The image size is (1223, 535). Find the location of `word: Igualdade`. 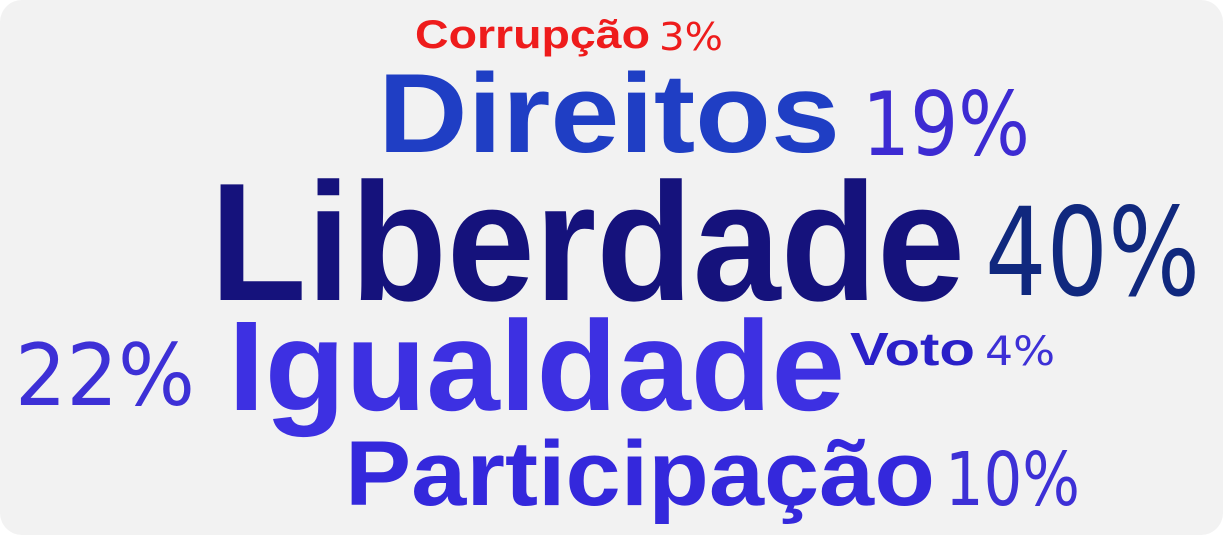

word: Igualdade is located at coordinates (536, 366).